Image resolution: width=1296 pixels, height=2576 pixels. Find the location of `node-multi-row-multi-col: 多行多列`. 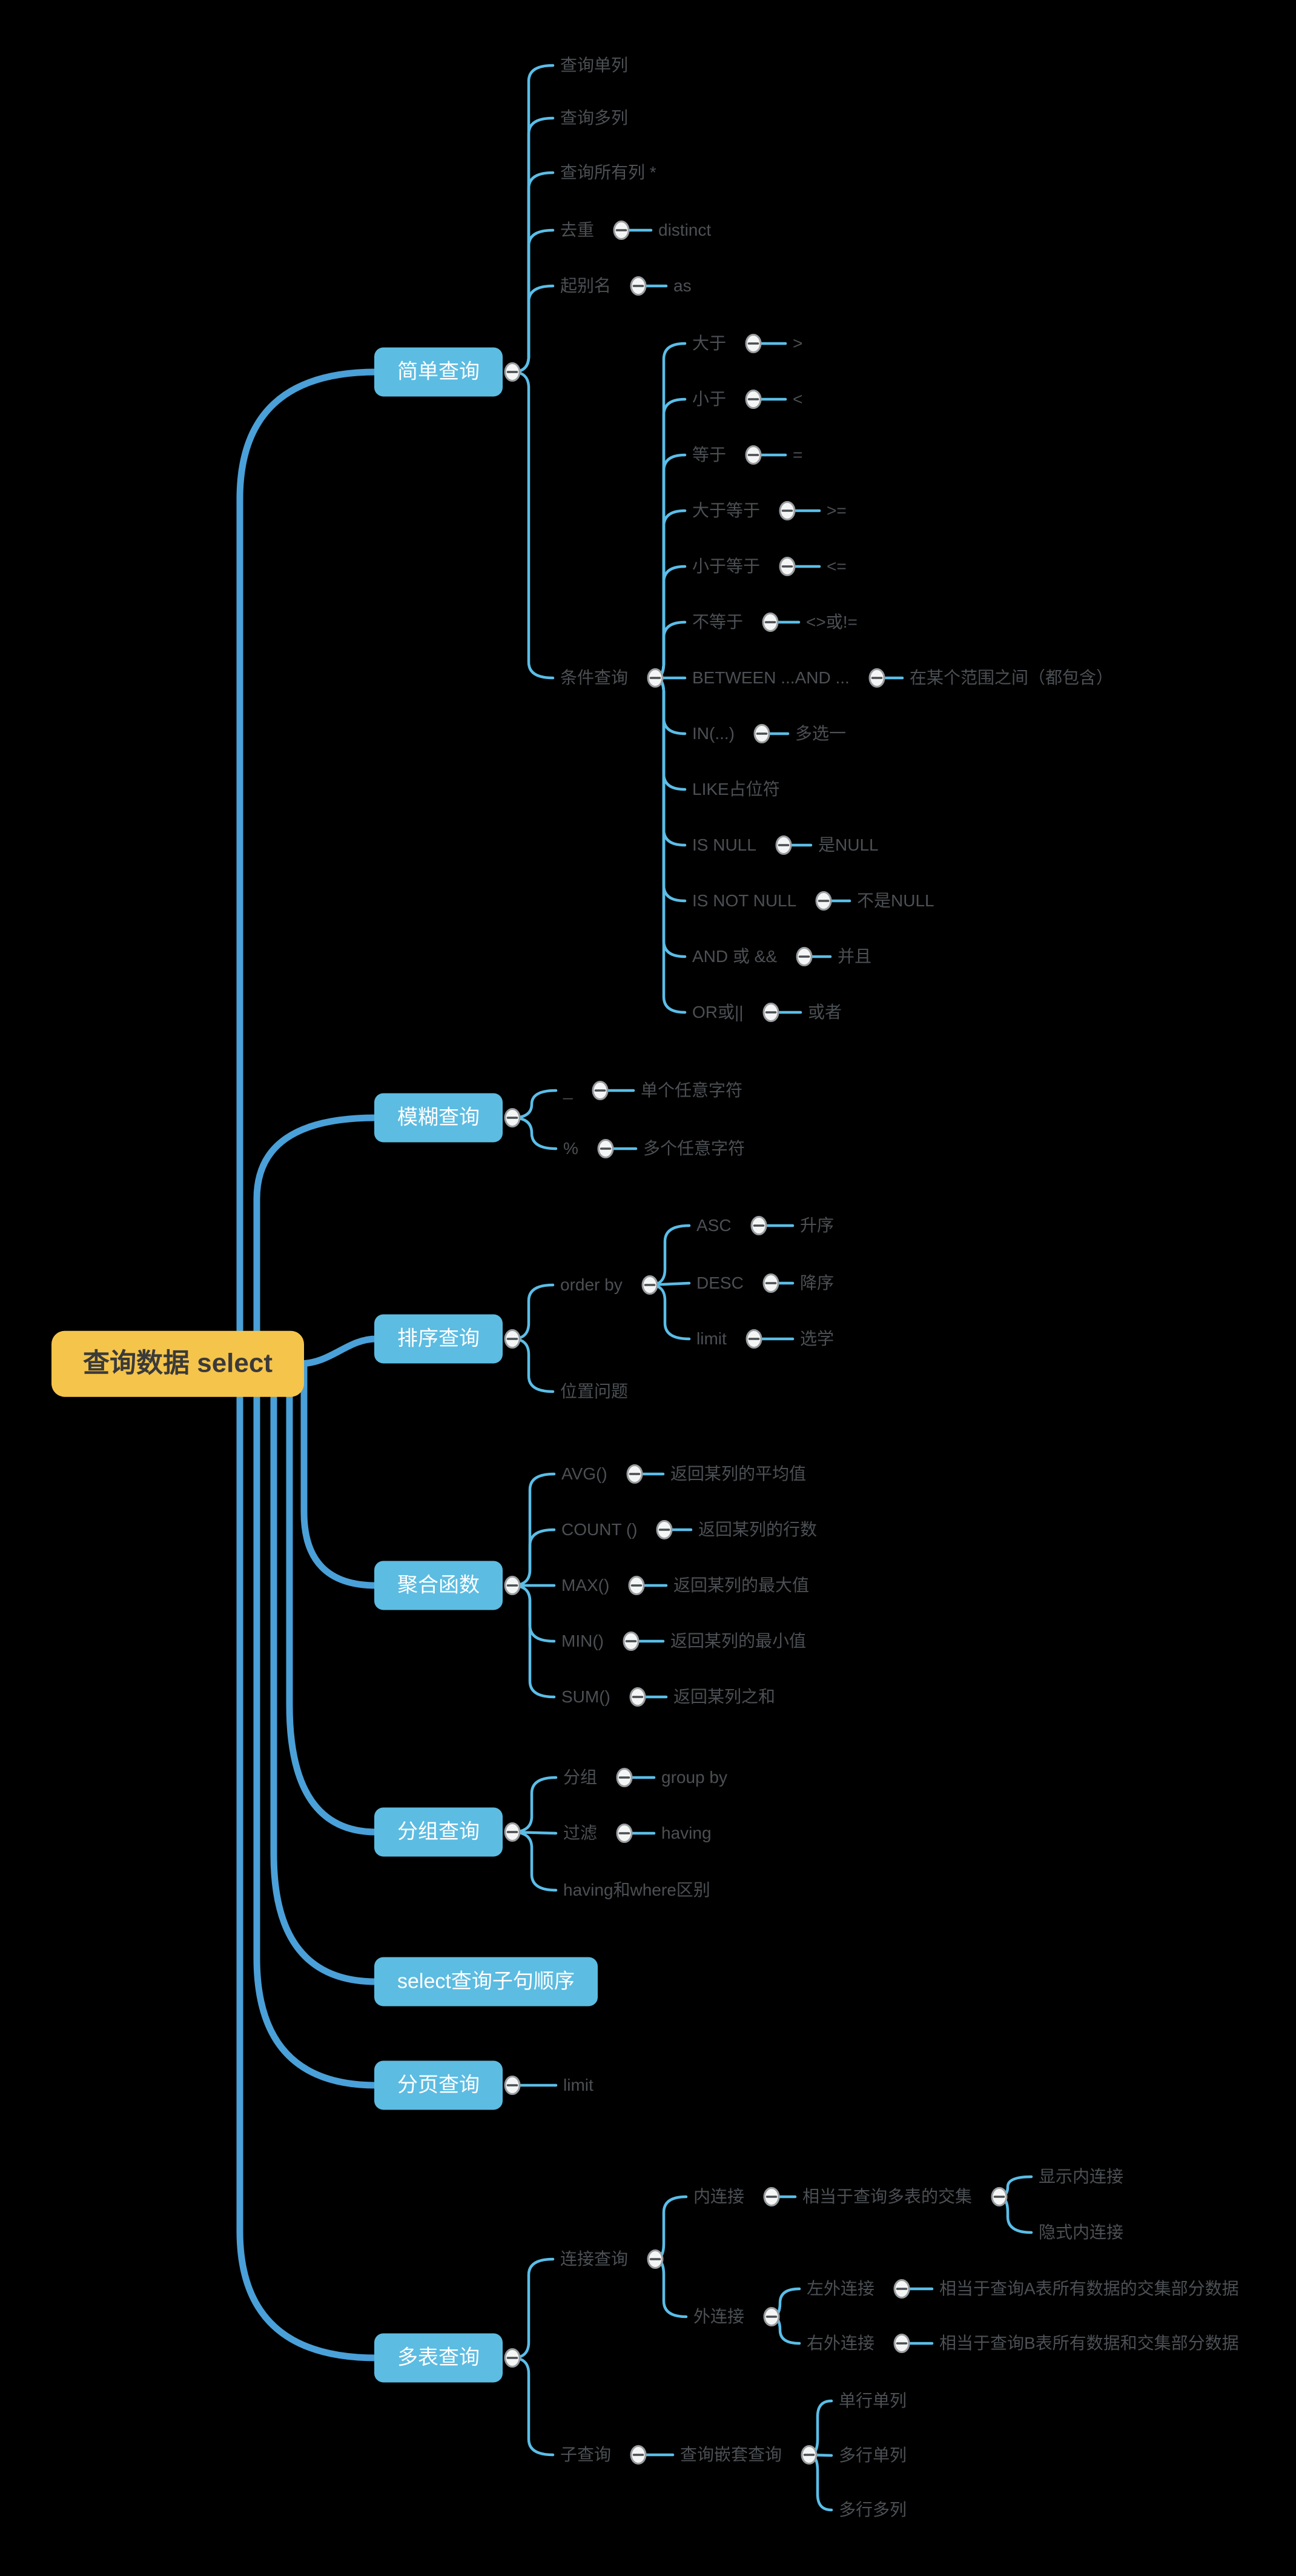

node-multi-row-multi-col: 多行多列 is located at coordinates (873, 2509).